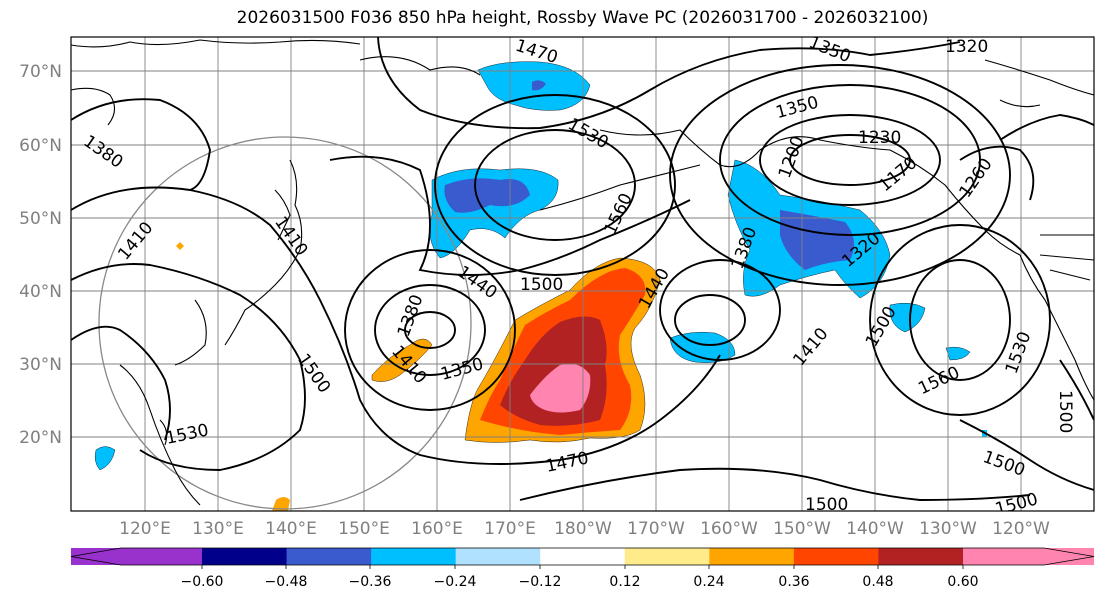 Image resolution: width=1105 pixels, height=604 pixels. What do you see at coordinates (962, 582) in the screenshot?
I see `colorbar-tick-label: 0.60` at bounding box center [962, 582].